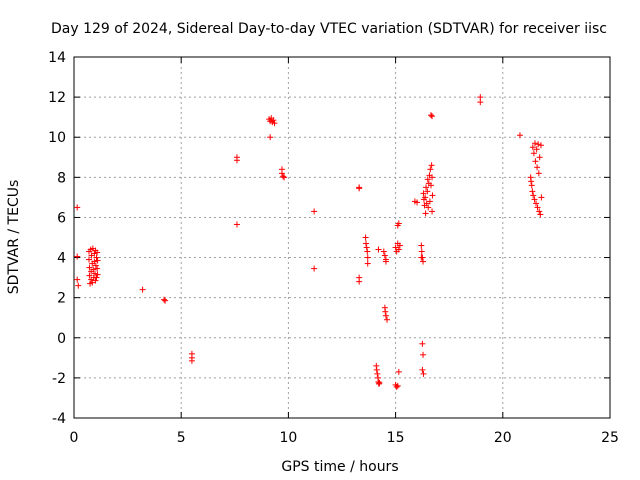 This screenshot has height=480, width=640. Describe the element at coordinates (339, 467) in the screenshot. I see `x-axis-label: GPS time / hours` at that location.